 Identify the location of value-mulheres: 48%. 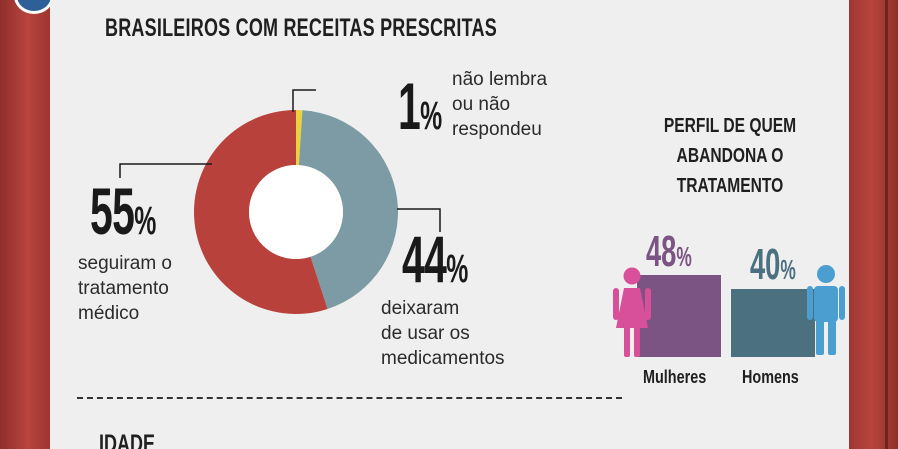
(669, 252).